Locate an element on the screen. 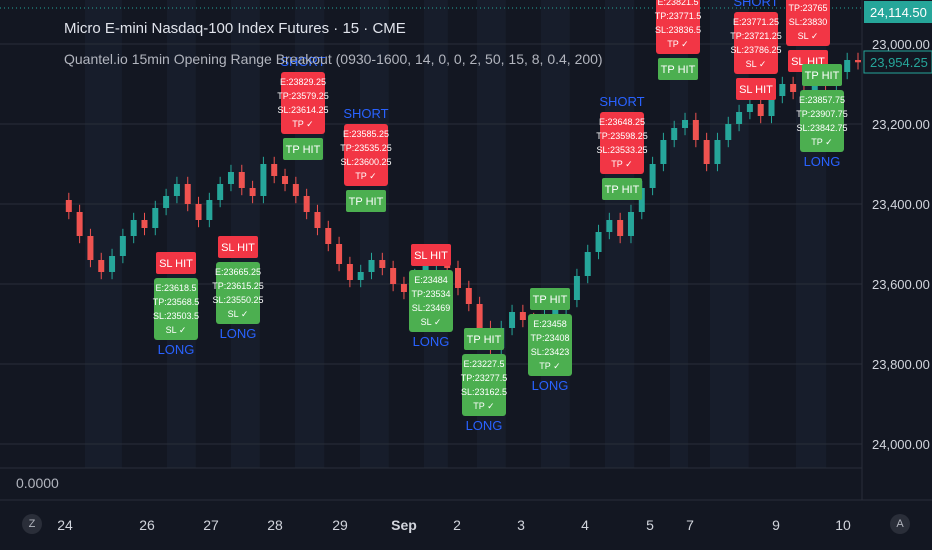 The width and height of the screenshot is (932, 550). signal-line: TP:23598.25 is located at coordinates (622, 136).